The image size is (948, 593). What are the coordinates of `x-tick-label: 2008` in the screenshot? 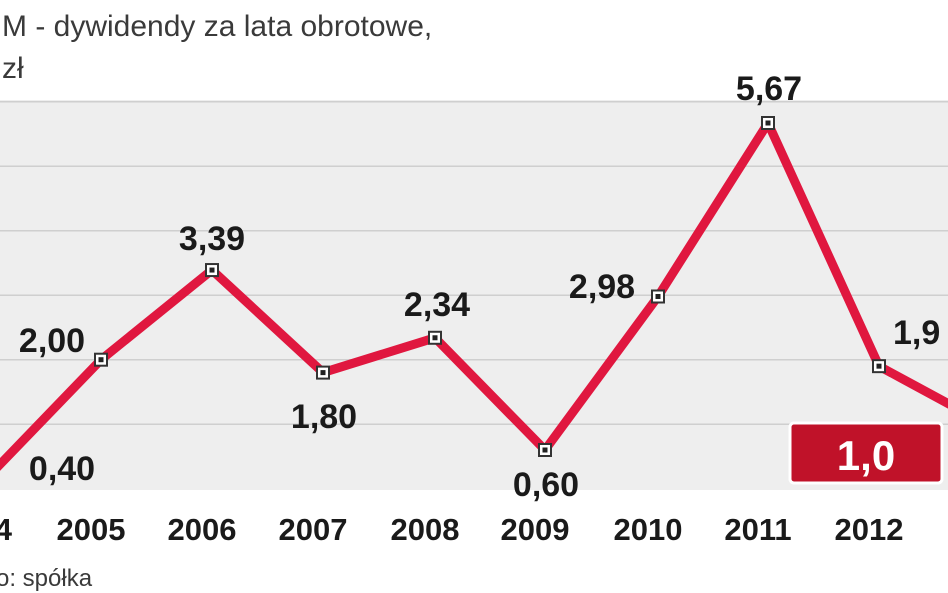 It's located at (425, 529).